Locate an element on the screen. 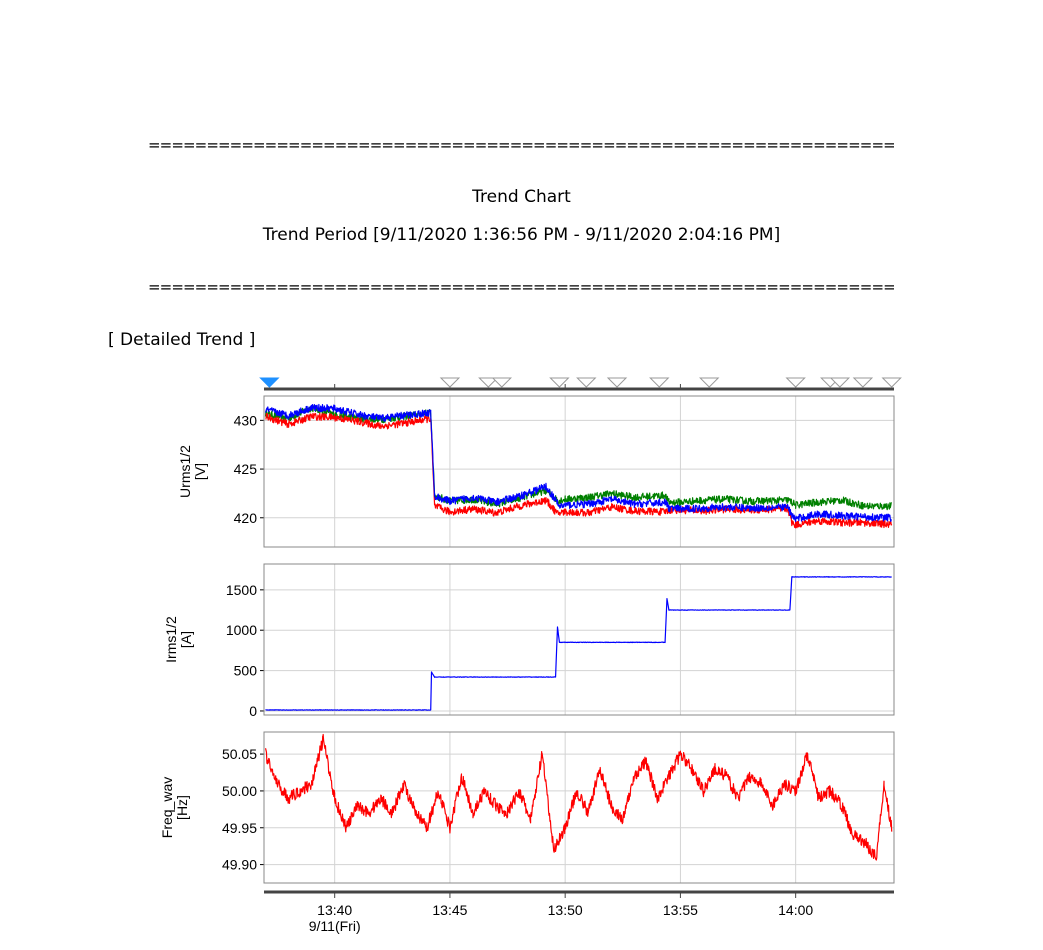 The image size is (1043, 950). irms-y-tick-label: 1000 is located at coordinates (241, 630).